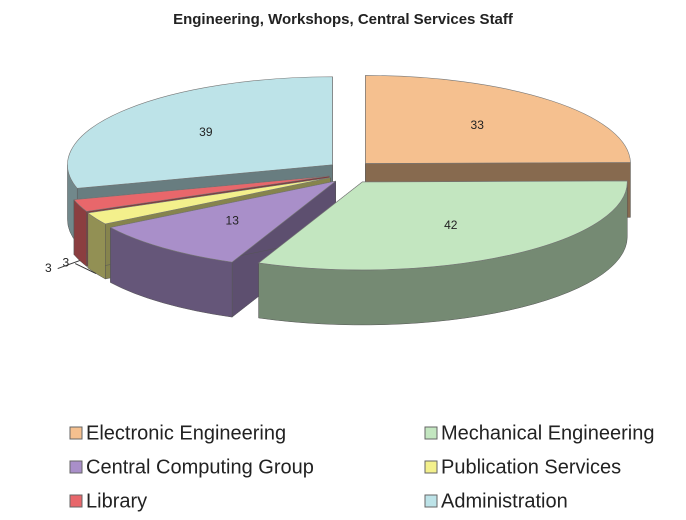 The height and width of the screenshot is (520, 686). What do you see at coordinates (186, 433) in the screenshot?
I see `legend-label: Electronic Engineering` at bounding box center [186, 433].